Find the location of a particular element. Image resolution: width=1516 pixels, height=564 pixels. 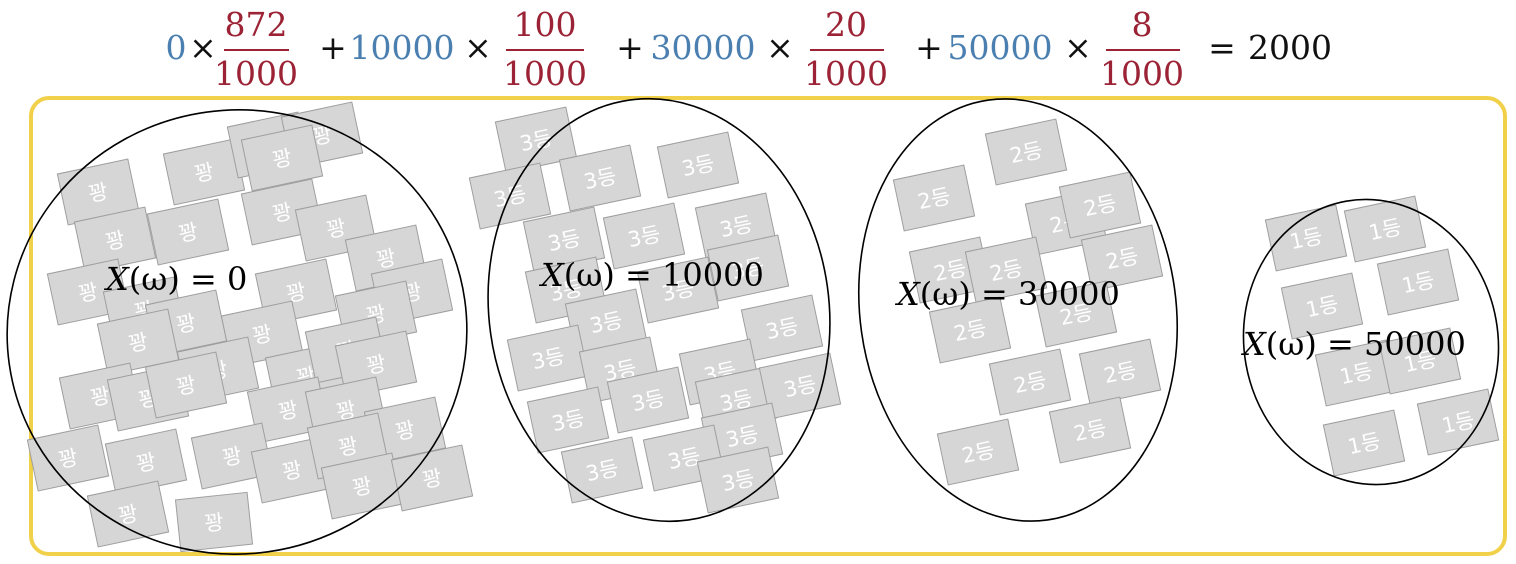

term-3-numerator: 20 is located at coordinates (846, 24).